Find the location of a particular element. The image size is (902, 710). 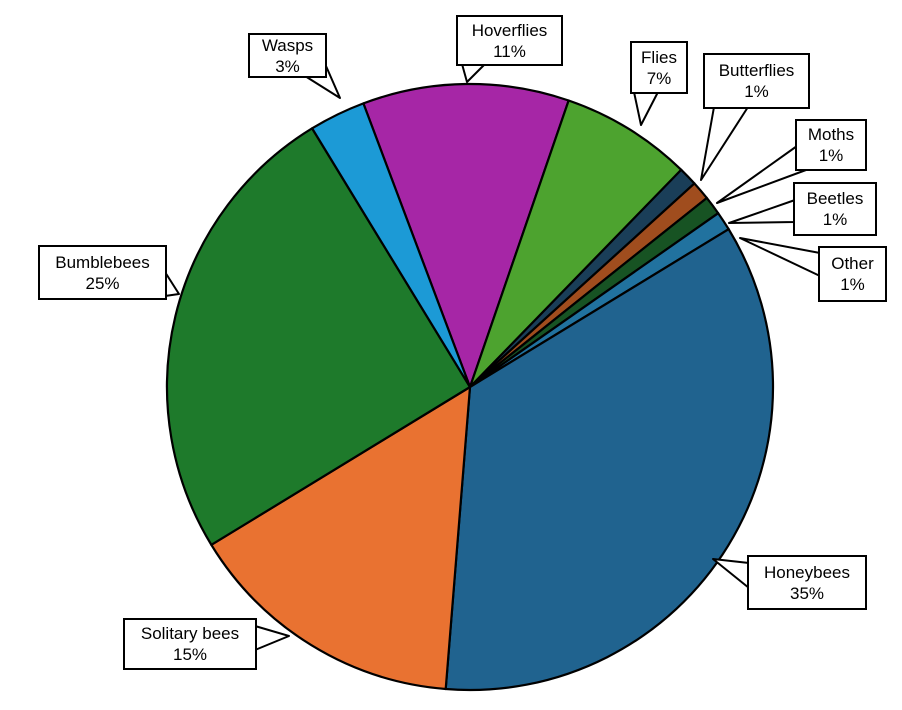

slice-percent: 15% is located at coordinates (190, 654).